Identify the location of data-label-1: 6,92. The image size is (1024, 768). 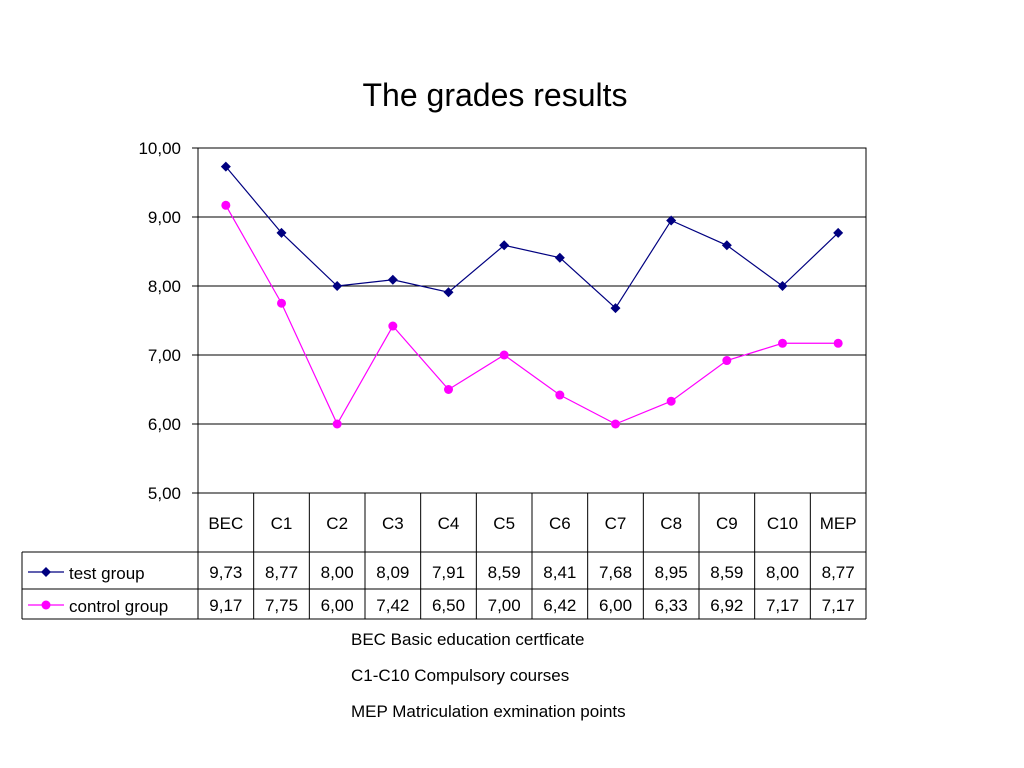
(726, 605).